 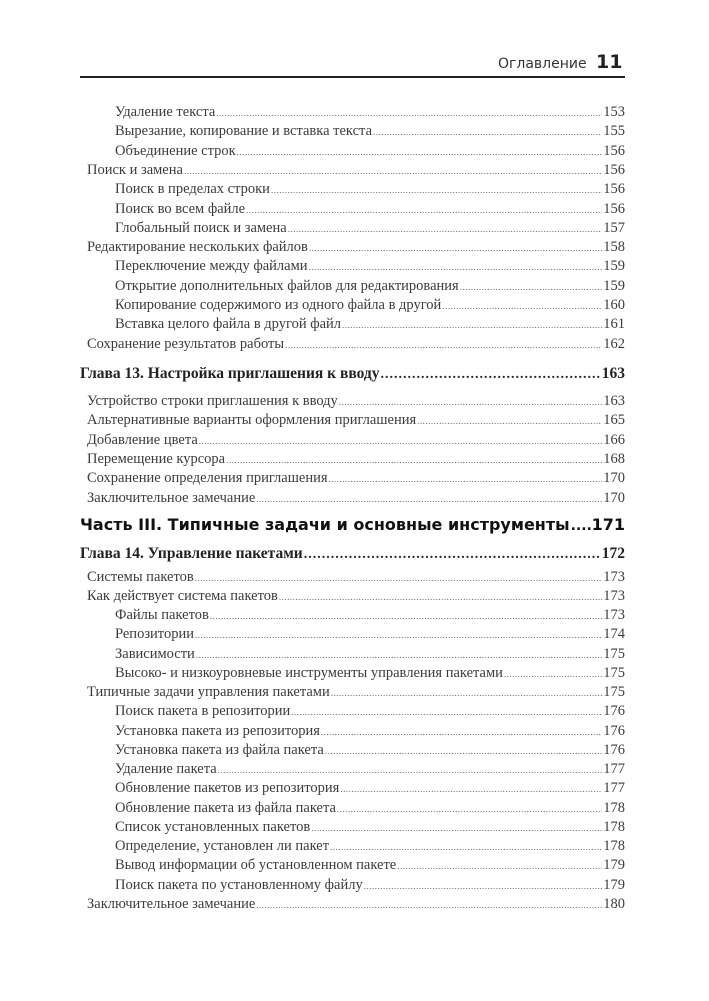 I want to click on toc-entry: Устройство строки приглашения к вводу 163, so click(x=356, y=402).